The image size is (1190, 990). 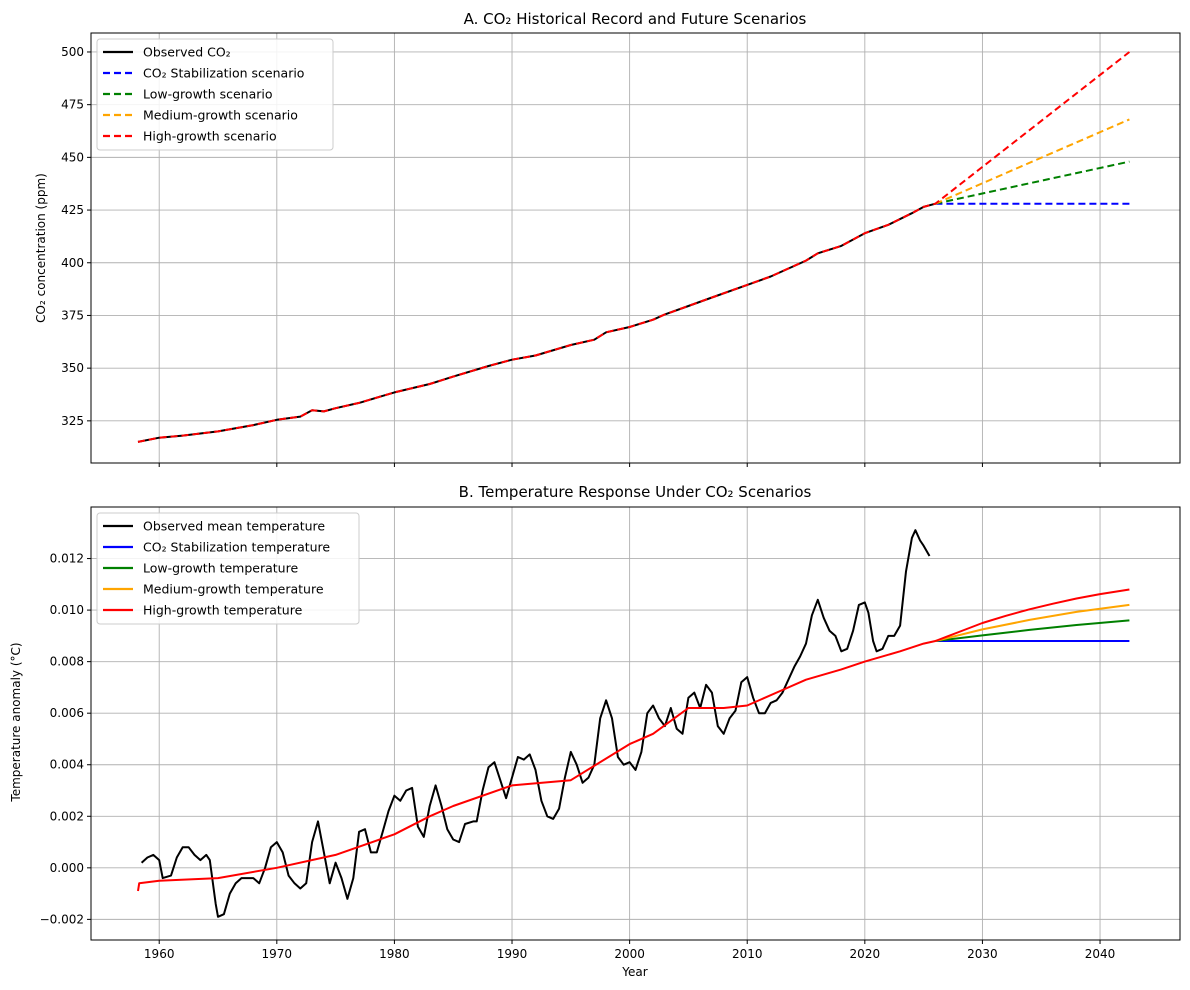 What do you see at coordinates (72, 315) in the screenshot?
I see `panel-a-ytick-label: 375` at bounding box center [72, 315].